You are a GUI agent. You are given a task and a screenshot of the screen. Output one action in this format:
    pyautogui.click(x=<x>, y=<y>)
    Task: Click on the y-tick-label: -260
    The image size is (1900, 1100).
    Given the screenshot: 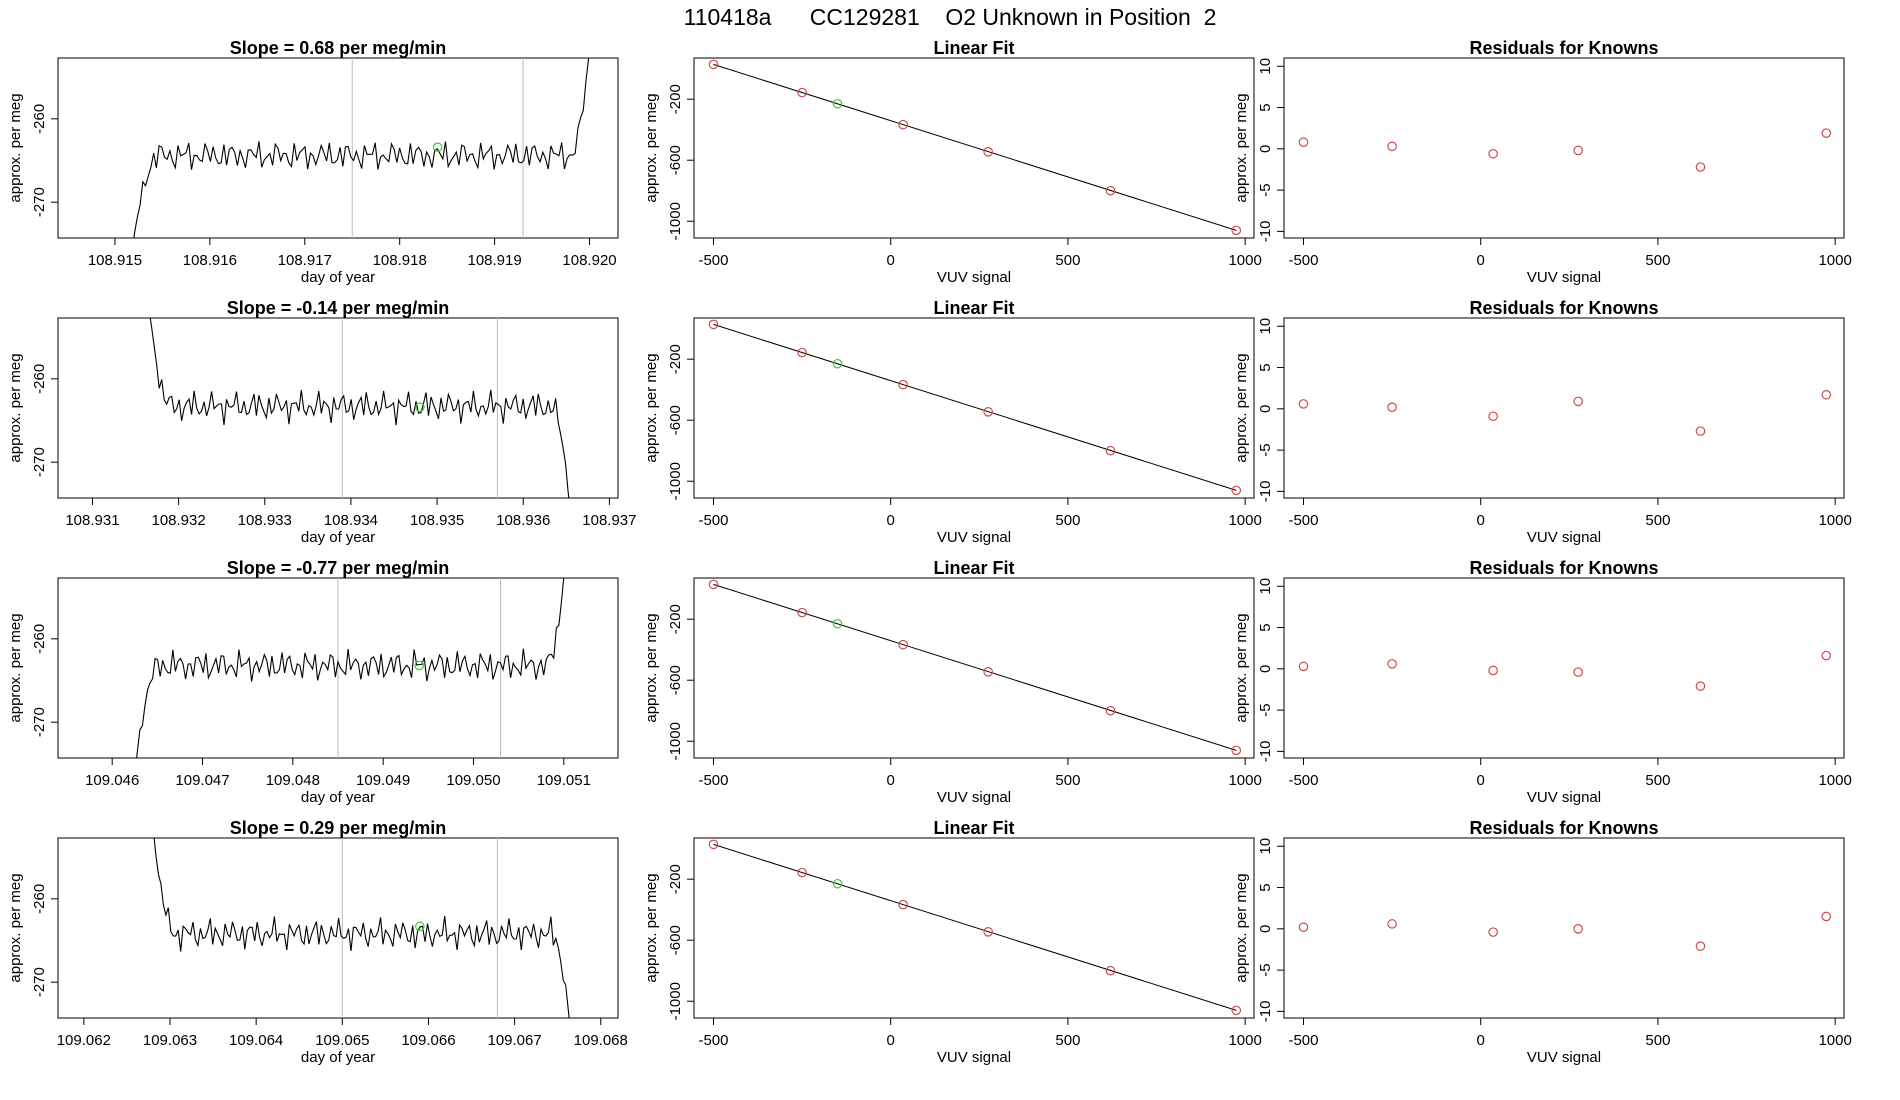 What is the action you would take?
    pyautogui.click(x=39, y=639)
    